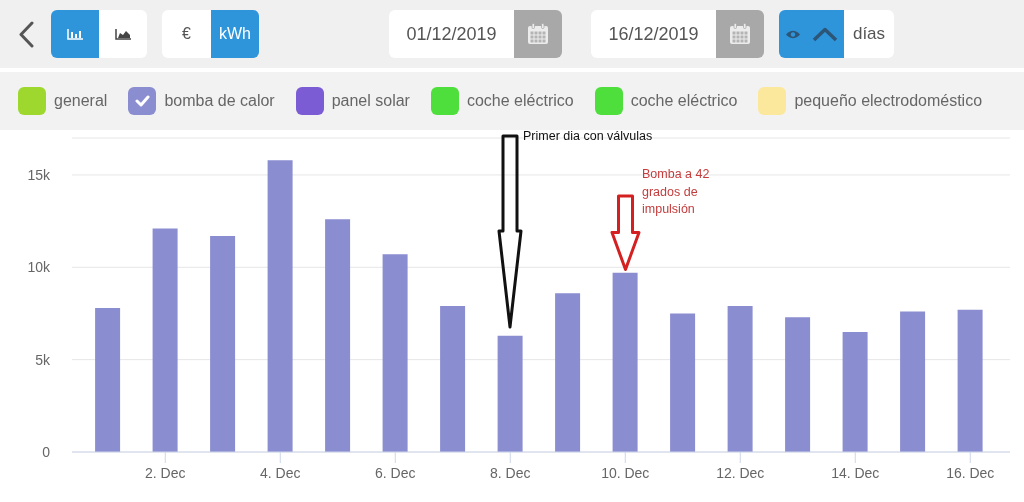 The width and height of the screenshot is (1024, 502). Describe the element at coordinates (165, 473) in the screenshot. I see `x-tick-label: 2. Dec` at that location.